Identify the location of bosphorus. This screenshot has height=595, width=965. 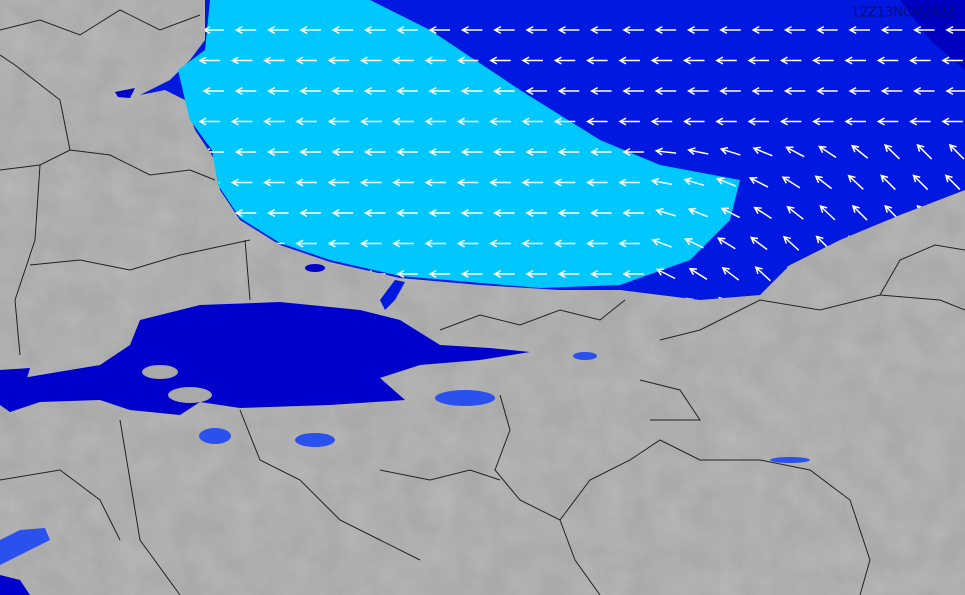
(392, 295).